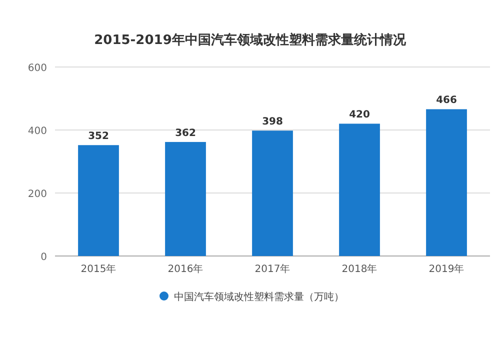 The height and width of the screenshot is (362, 500). I want to click on x-tick-label: 2016年, so click(186, 269).